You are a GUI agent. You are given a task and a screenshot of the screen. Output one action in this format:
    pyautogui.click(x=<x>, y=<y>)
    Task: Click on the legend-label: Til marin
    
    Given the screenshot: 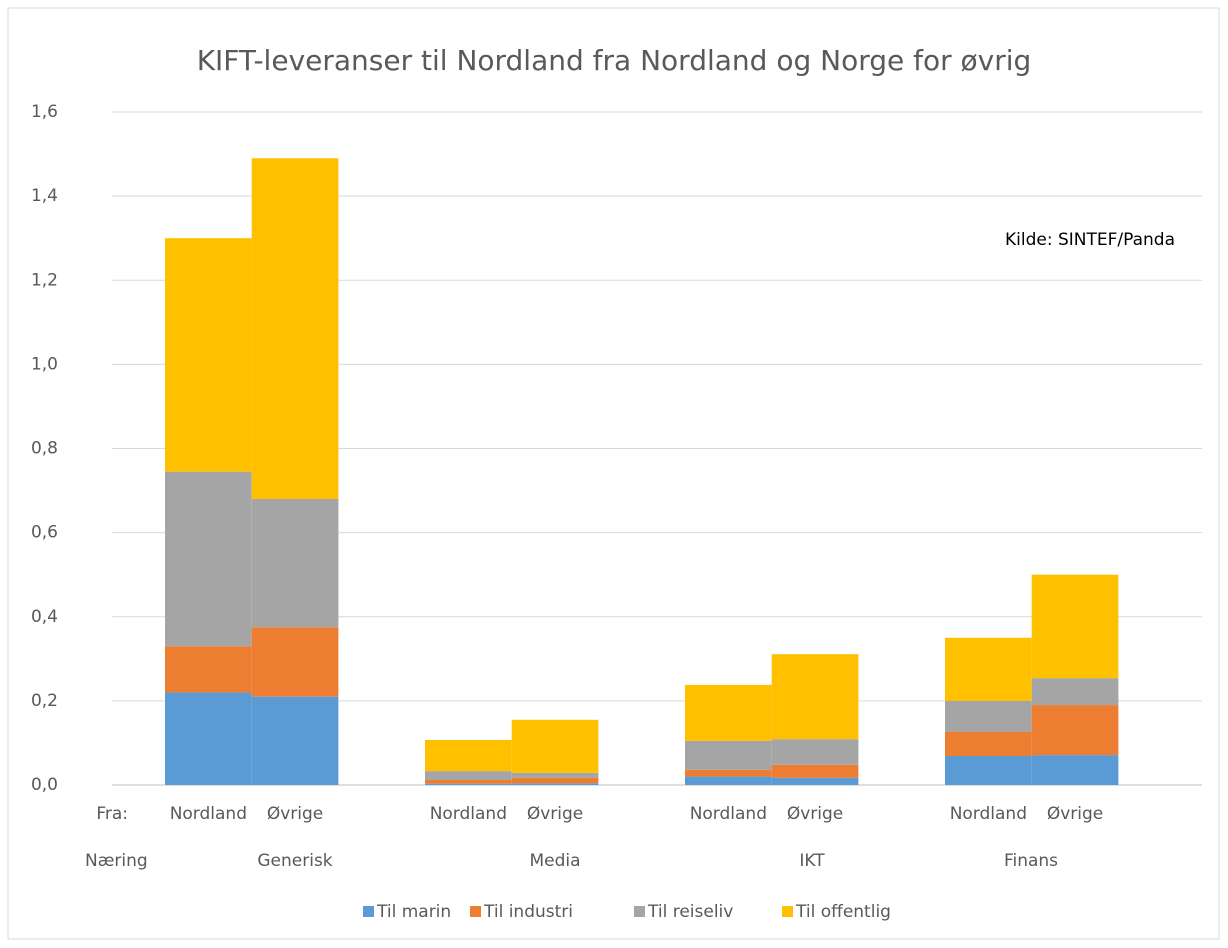 What is the action you would take?
    pyautogui.click(x=413, y=912)
    